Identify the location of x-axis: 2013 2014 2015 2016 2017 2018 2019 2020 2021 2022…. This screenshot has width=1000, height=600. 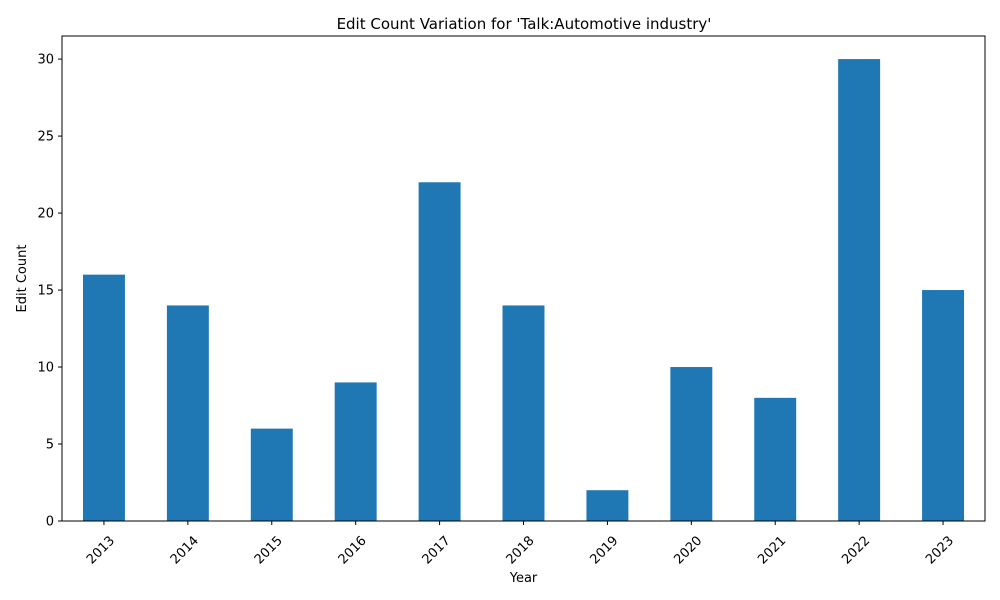
(520, 544).